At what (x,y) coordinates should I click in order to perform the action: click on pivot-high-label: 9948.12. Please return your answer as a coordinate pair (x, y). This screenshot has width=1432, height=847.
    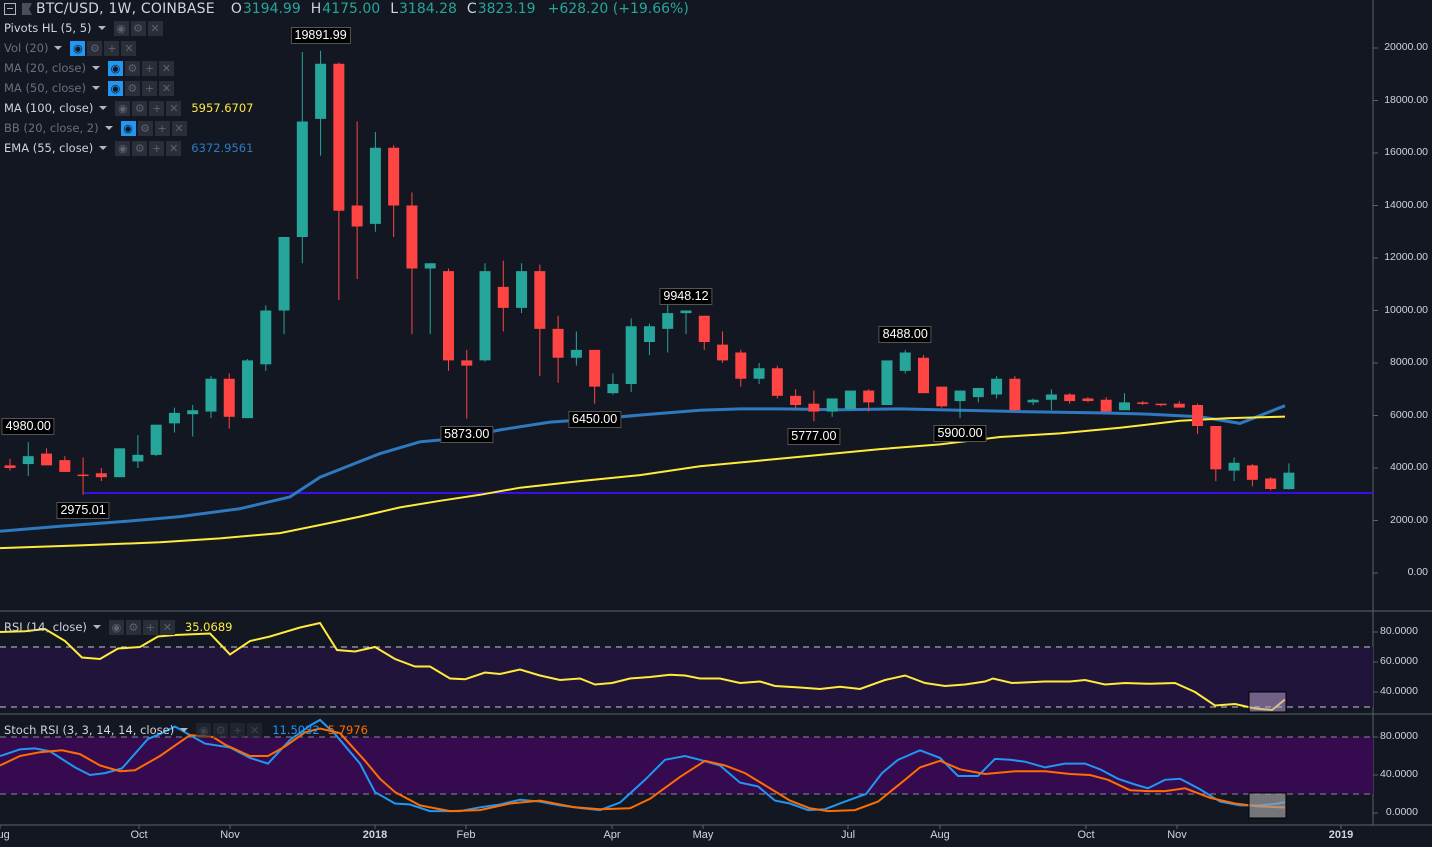
    Looking at the image, I should click on (686, 296).